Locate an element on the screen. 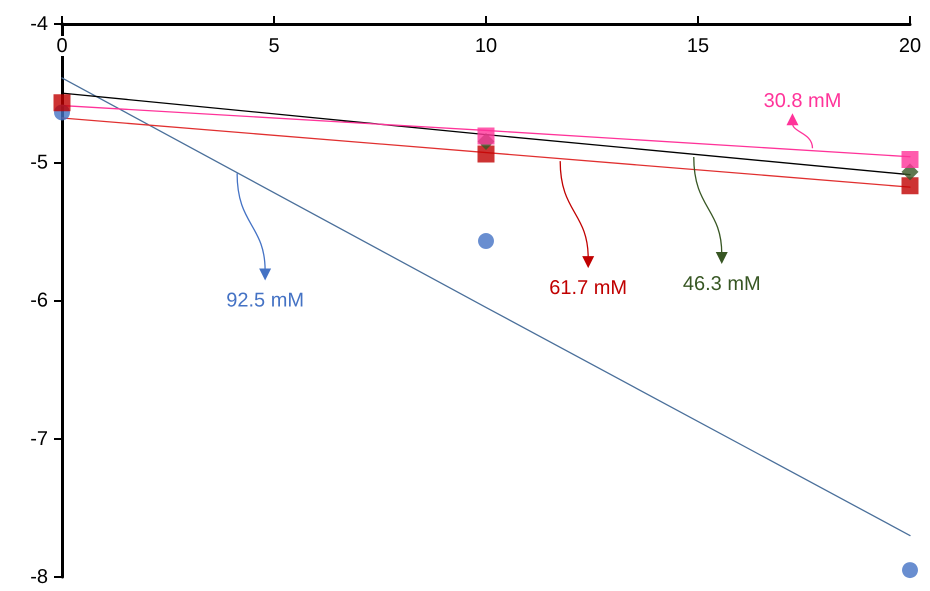 This screenshot has height=591, width=930. y-tick-label: -5 is located at coordinates (39, 162).